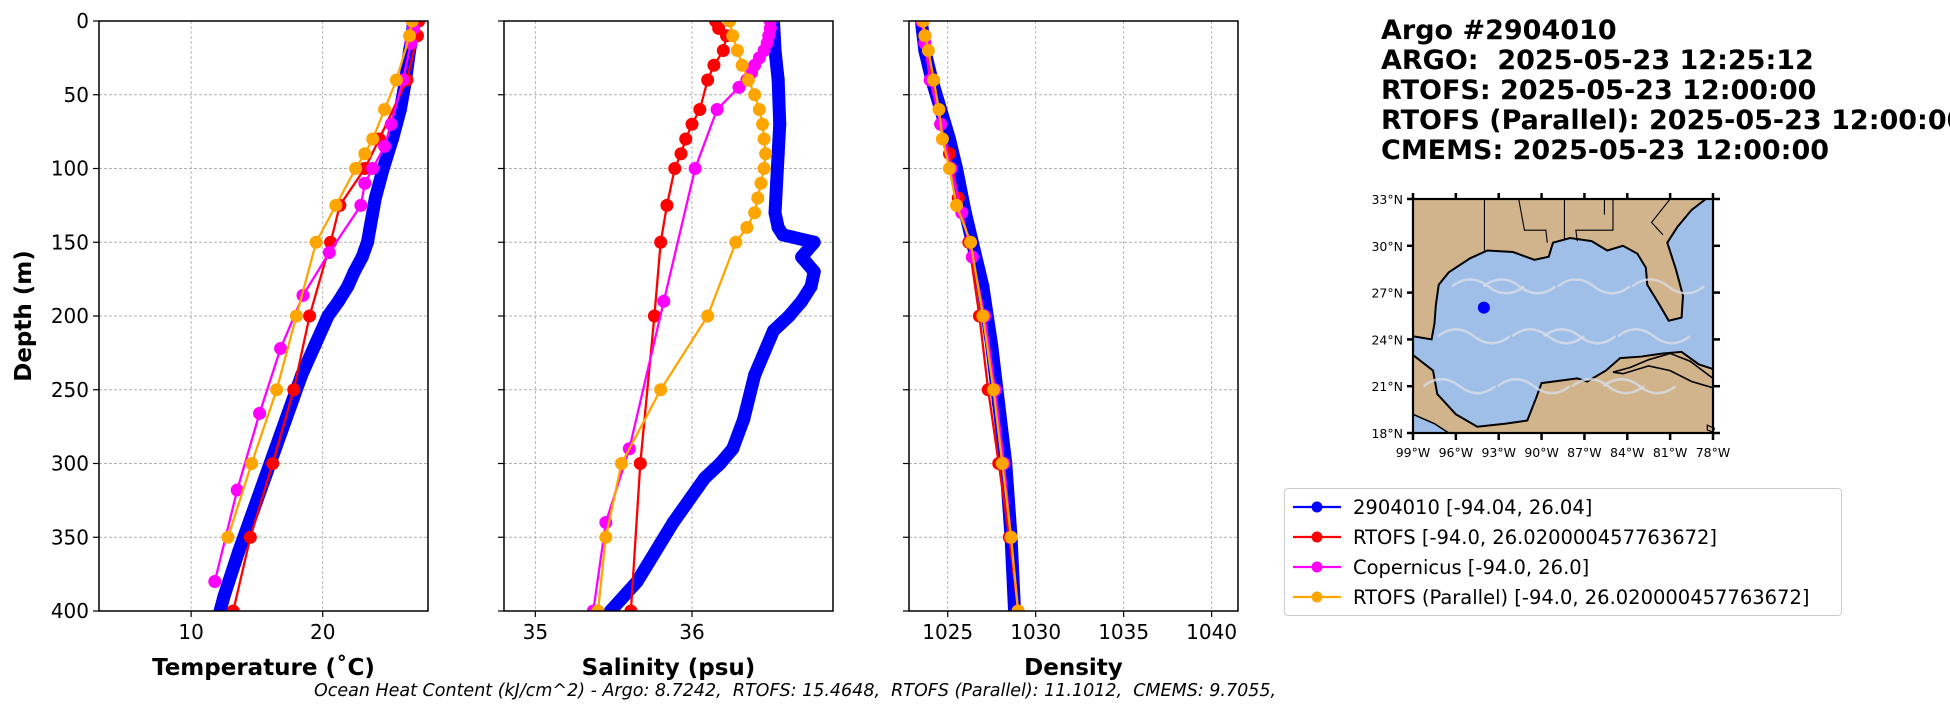 The width and height of the screenshot is (1950, 712). Describe the element at coordinates (1599, 90) in the screenshot. I see `figure-title-rtofs-time: RTOFS: 2025-05-23 12:00:00` at that location.